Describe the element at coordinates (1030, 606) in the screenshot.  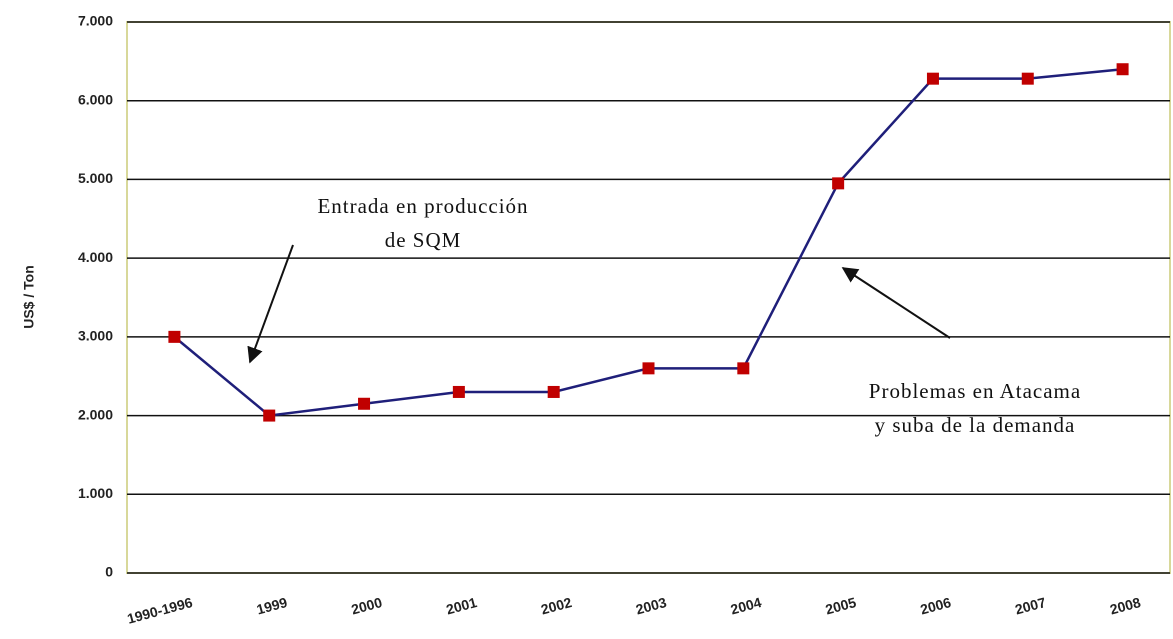
I see `x-tick-label: 2007` at that location.